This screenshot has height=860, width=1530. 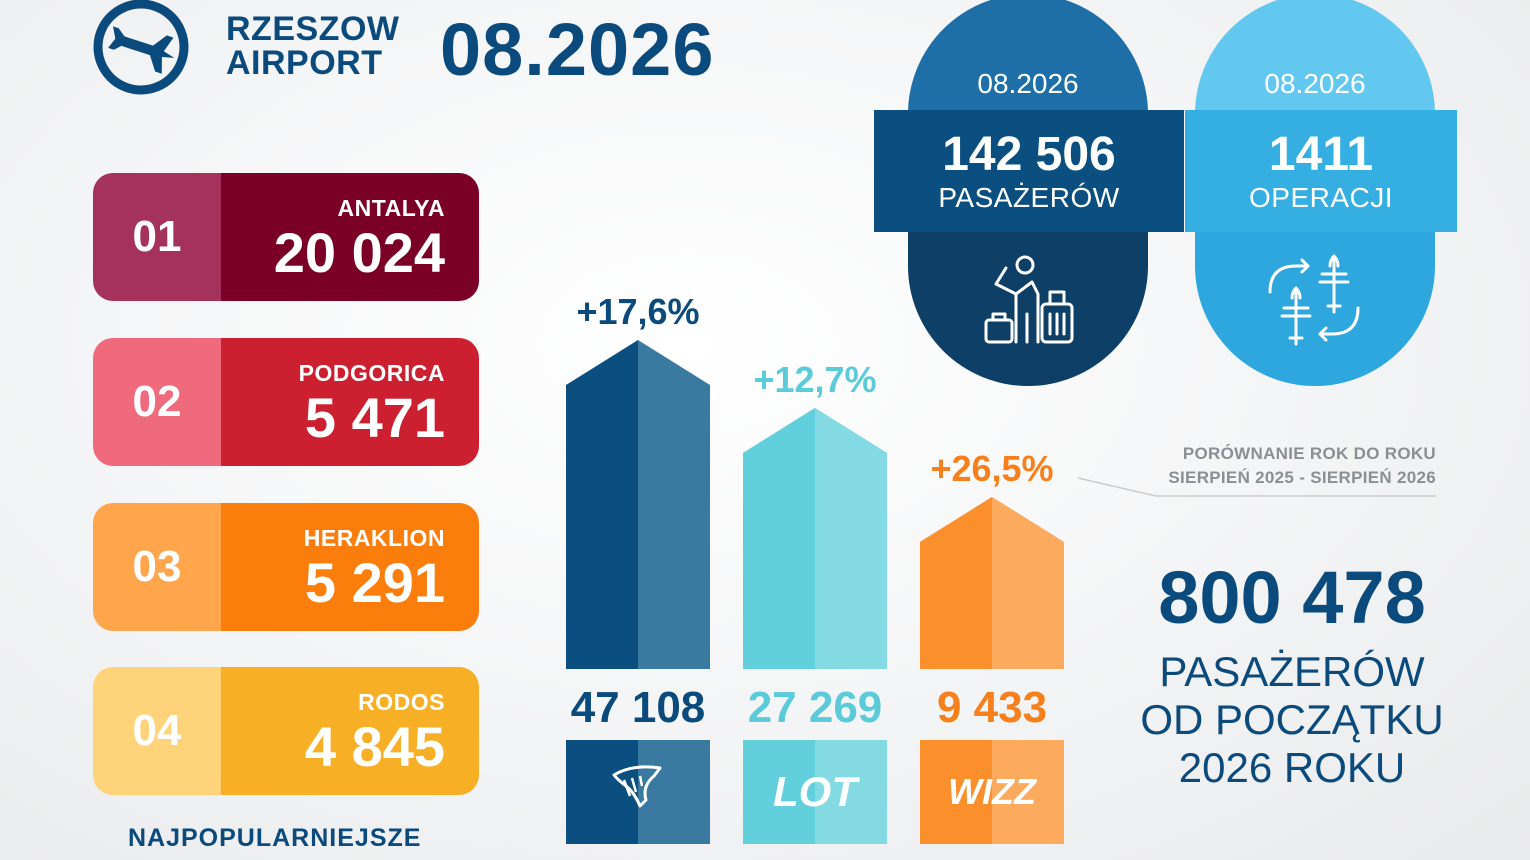 I want to click on bar-value-label: 47 108, so click(x=638, y=707).